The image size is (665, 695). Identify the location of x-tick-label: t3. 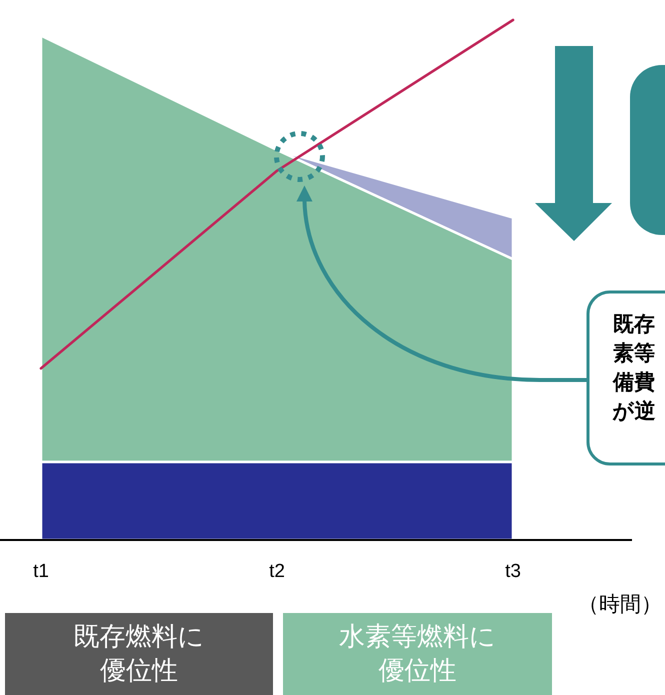
(513, 571).